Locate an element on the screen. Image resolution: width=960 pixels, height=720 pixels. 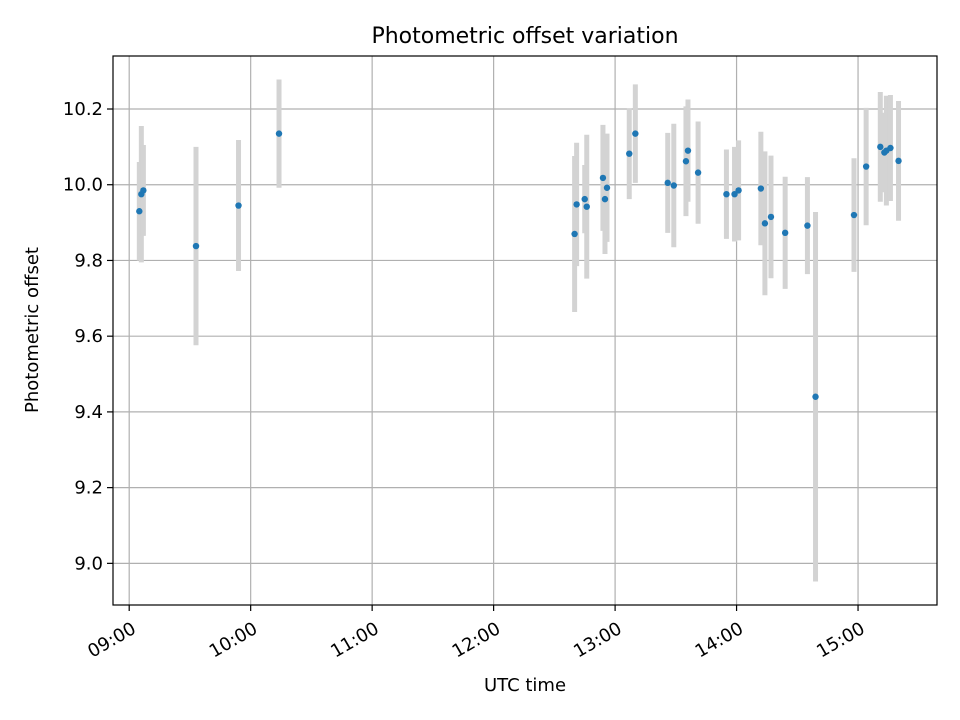
y-tick-label: 9.4 is located at coordinates (88, 412).